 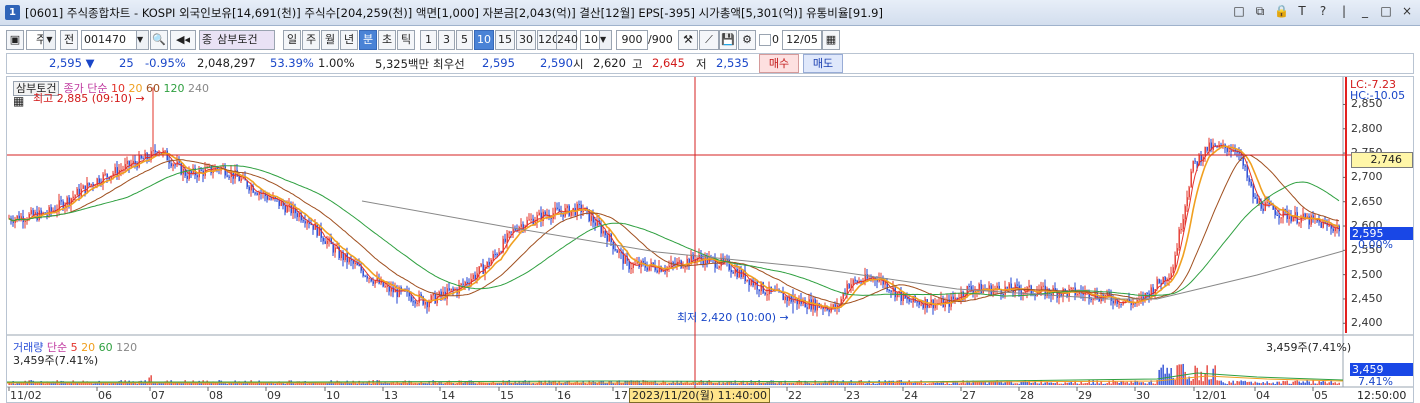 I want to click on interval-3: 3, so click(x=446, y=40).